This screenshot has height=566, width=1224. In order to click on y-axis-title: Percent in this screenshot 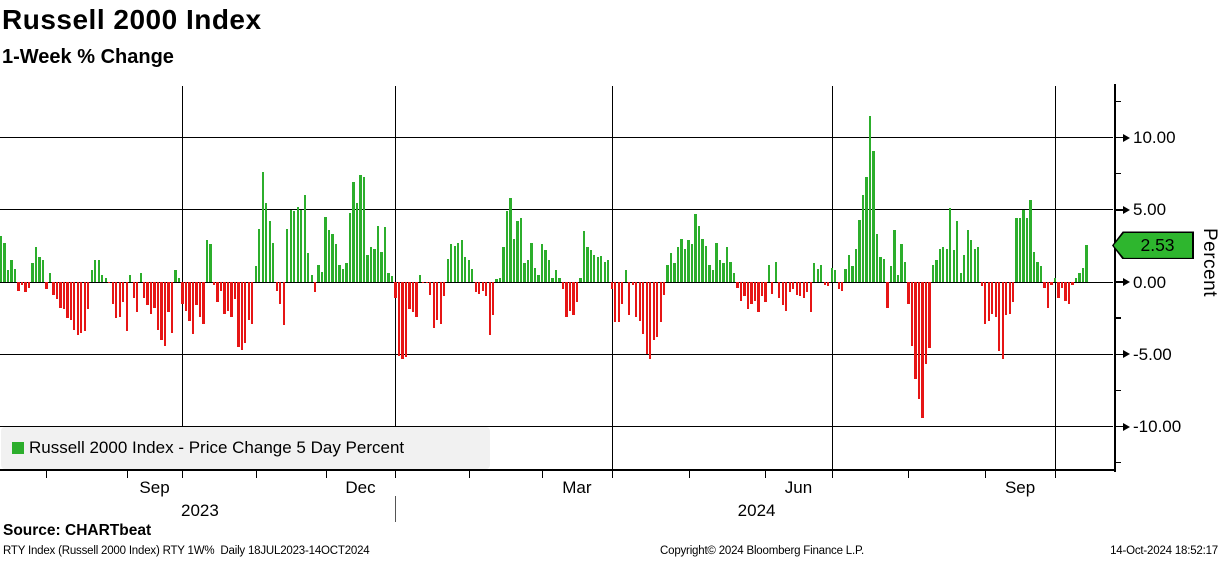, I will do `click(1209, 262)`.